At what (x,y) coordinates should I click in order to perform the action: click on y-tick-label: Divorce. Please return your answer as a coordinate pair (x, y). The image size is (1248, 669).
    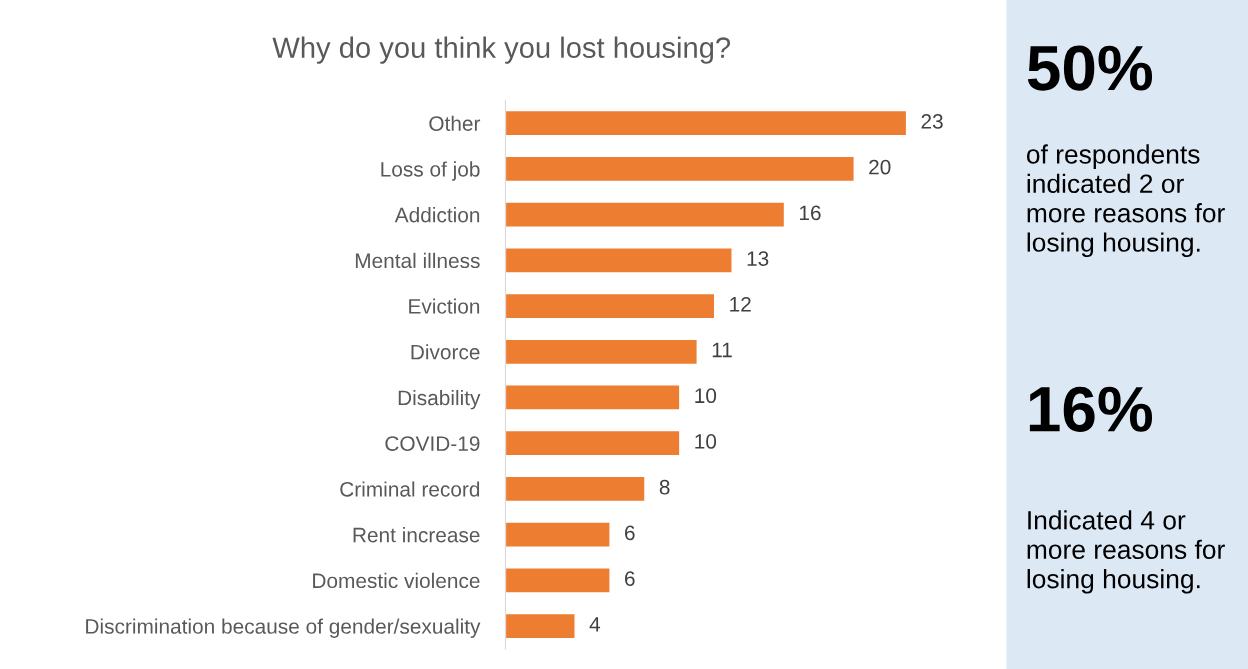
    Looking at the image, I should click on (445, 352).